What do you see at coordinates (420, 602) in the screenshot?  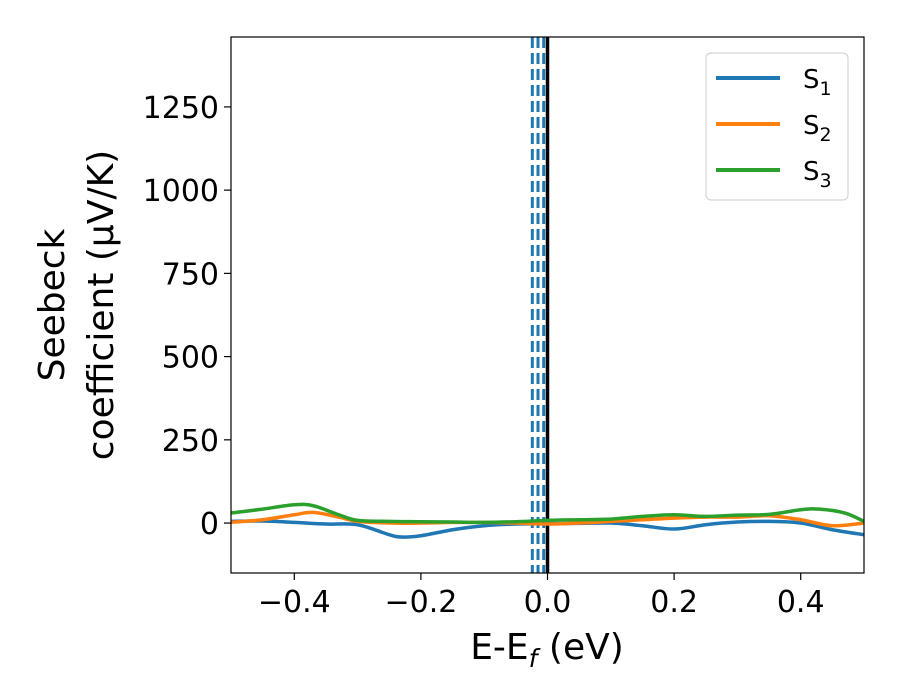 I see `x-tick-label: −0.2` at bounding box center [420, 602].